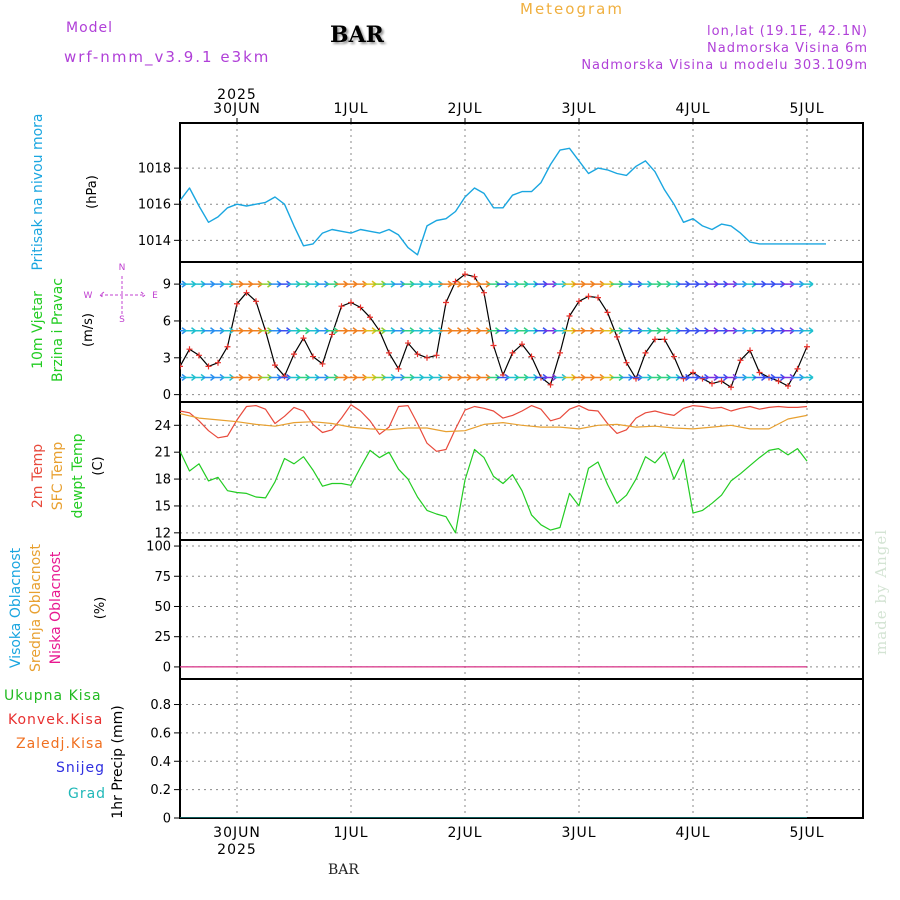 The image size is (900, 900). I want to click on panel-clouds: 0 25 50 75 100, so click(505, 609).